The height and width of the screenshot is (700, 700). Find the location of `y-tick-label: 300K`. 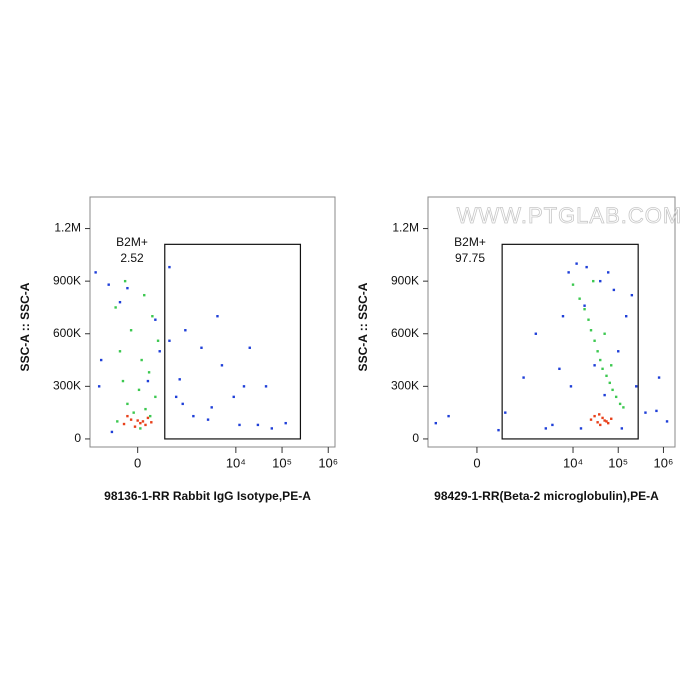

y-tick-label: 300K is located at coordinates (405, 386).